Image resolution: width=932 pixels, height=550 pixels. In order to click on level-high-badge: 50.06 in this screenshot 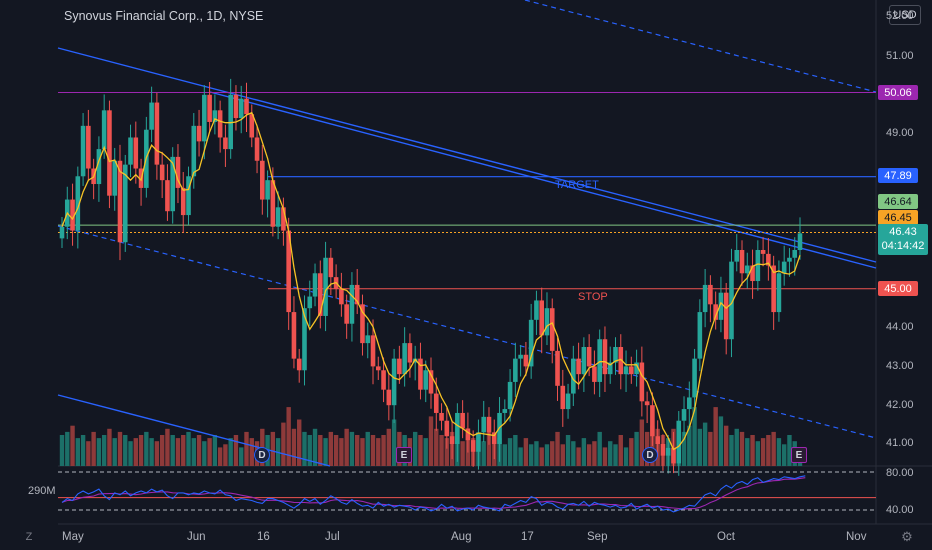, I will do `click(898, 92)`.